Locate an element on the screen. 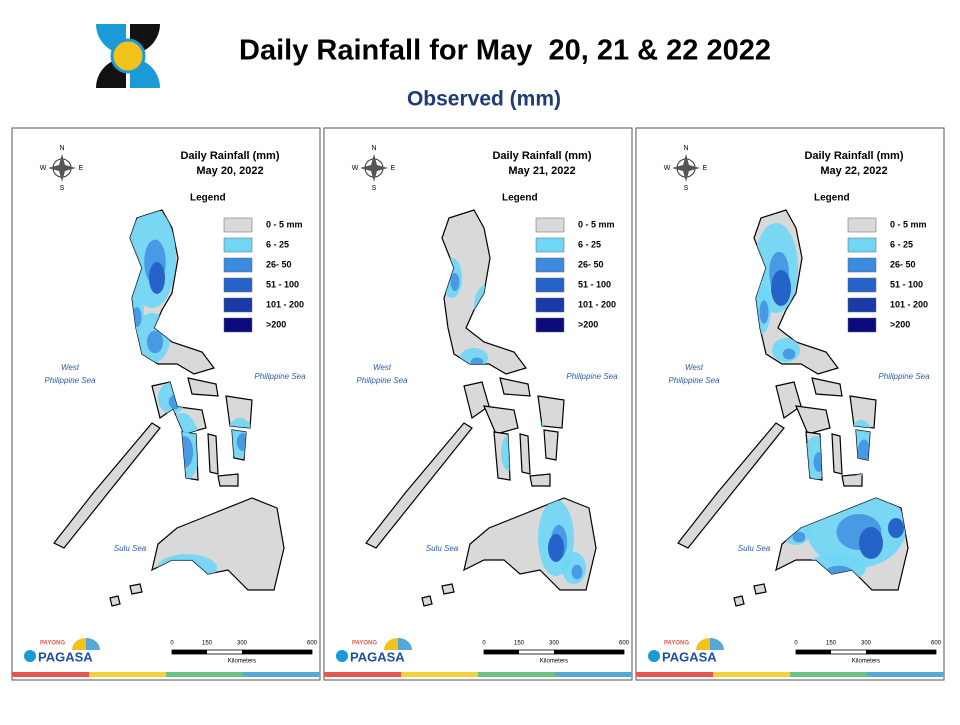  slide-title: Daily Rainfall for May 20, 21 & 22 2022 is located at coordinates (505, 51).